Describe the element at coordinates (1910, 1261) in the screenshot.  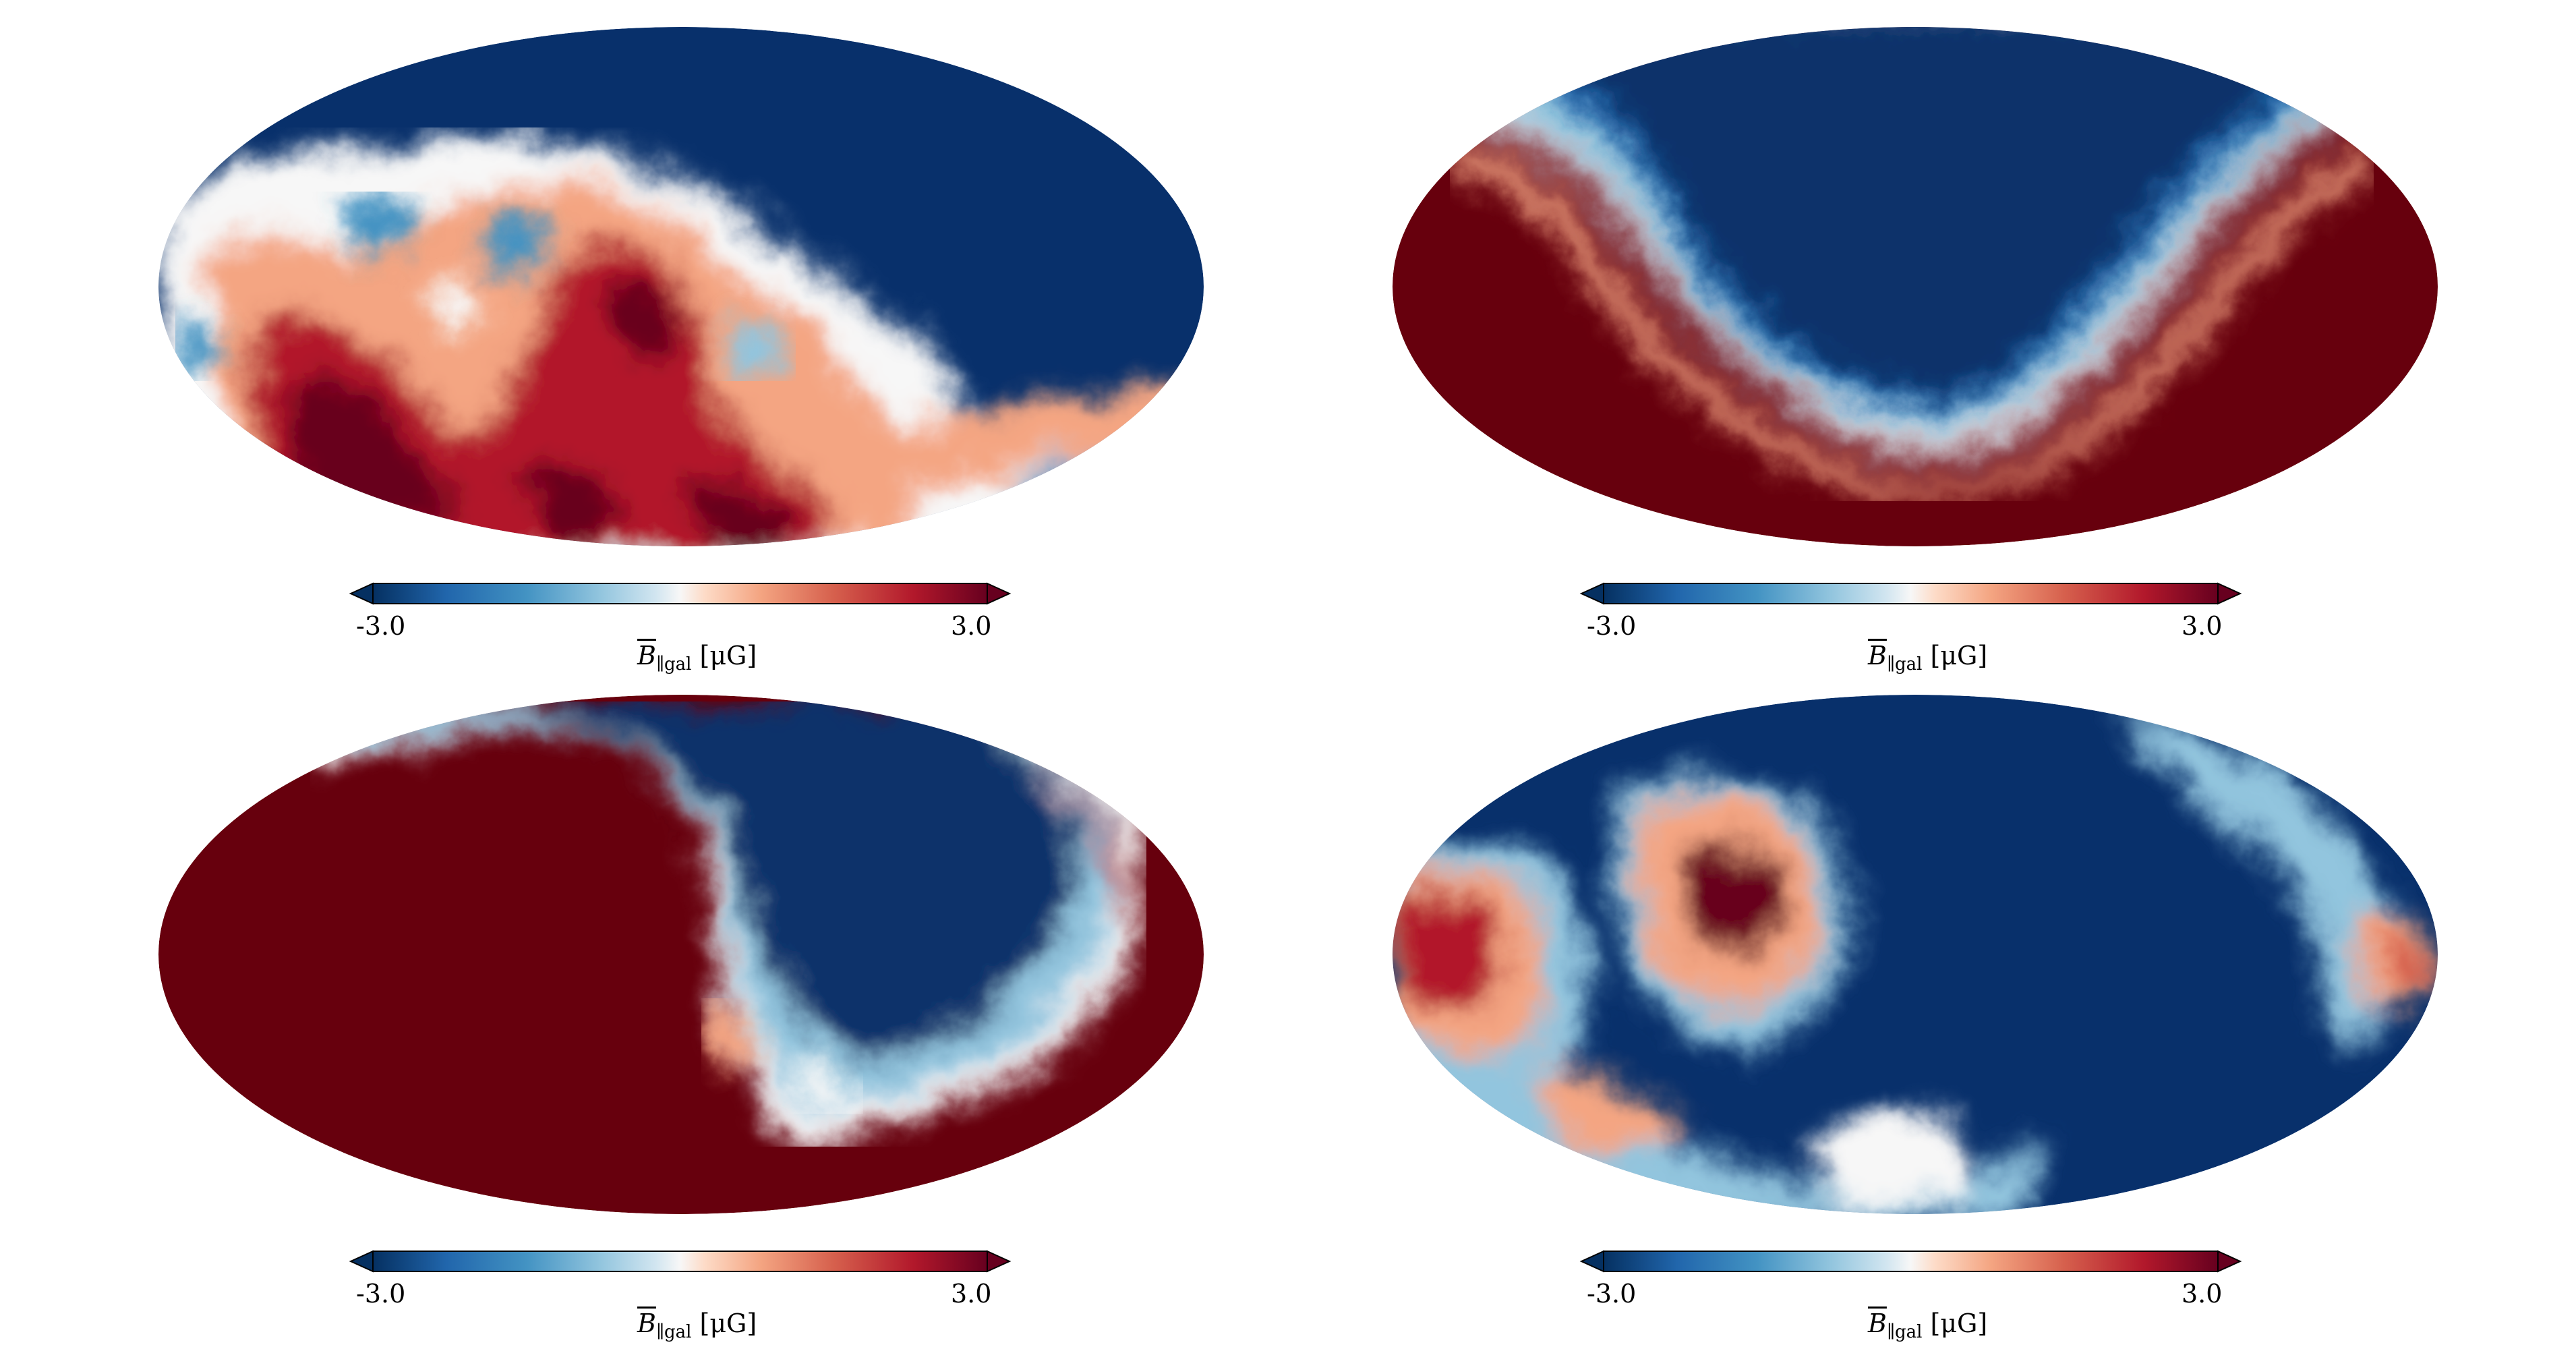
I see `colorbar-bottom-right` at that location.